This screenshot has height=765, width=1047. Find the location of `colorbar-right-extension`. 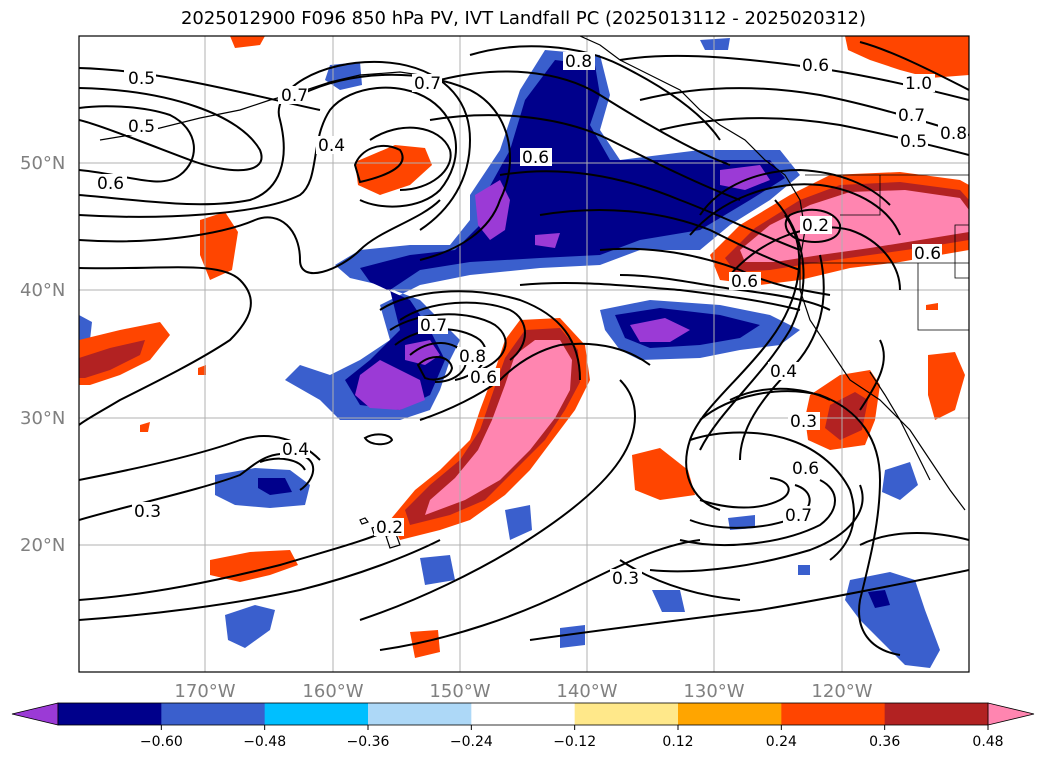

colorbar-right-extension is located at coordinates (1011, 714).